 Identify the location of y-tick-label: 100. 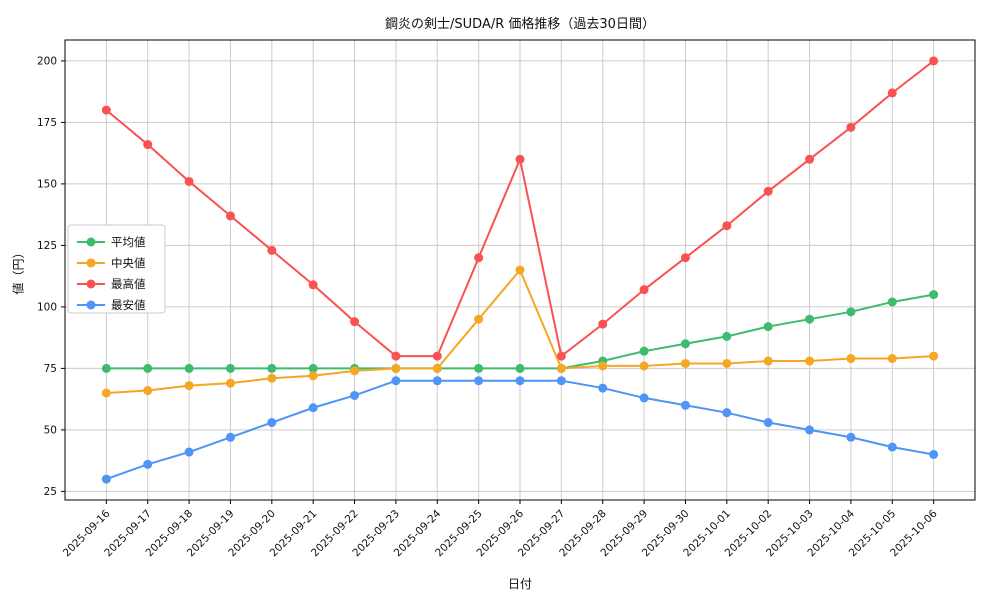
(47, 307).